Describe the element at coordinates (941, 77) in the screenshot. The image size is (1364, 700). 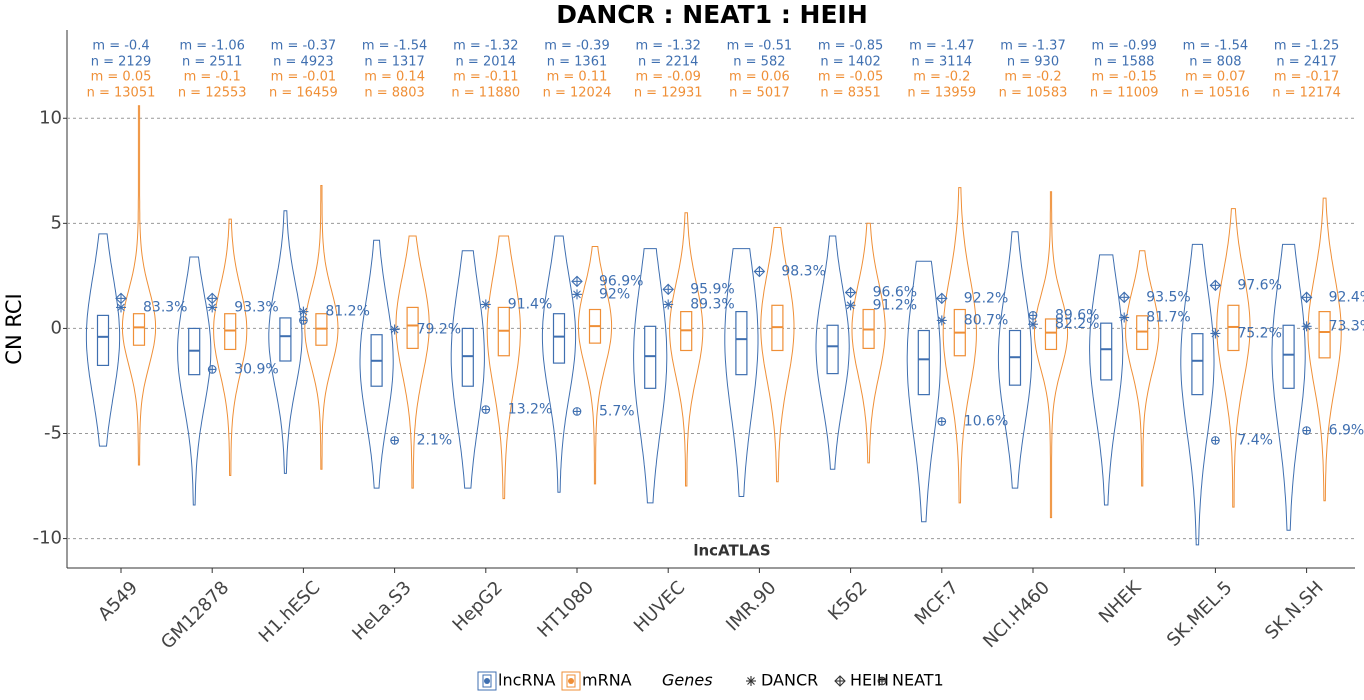
I see `mean-label: m = -0.2` at that location.